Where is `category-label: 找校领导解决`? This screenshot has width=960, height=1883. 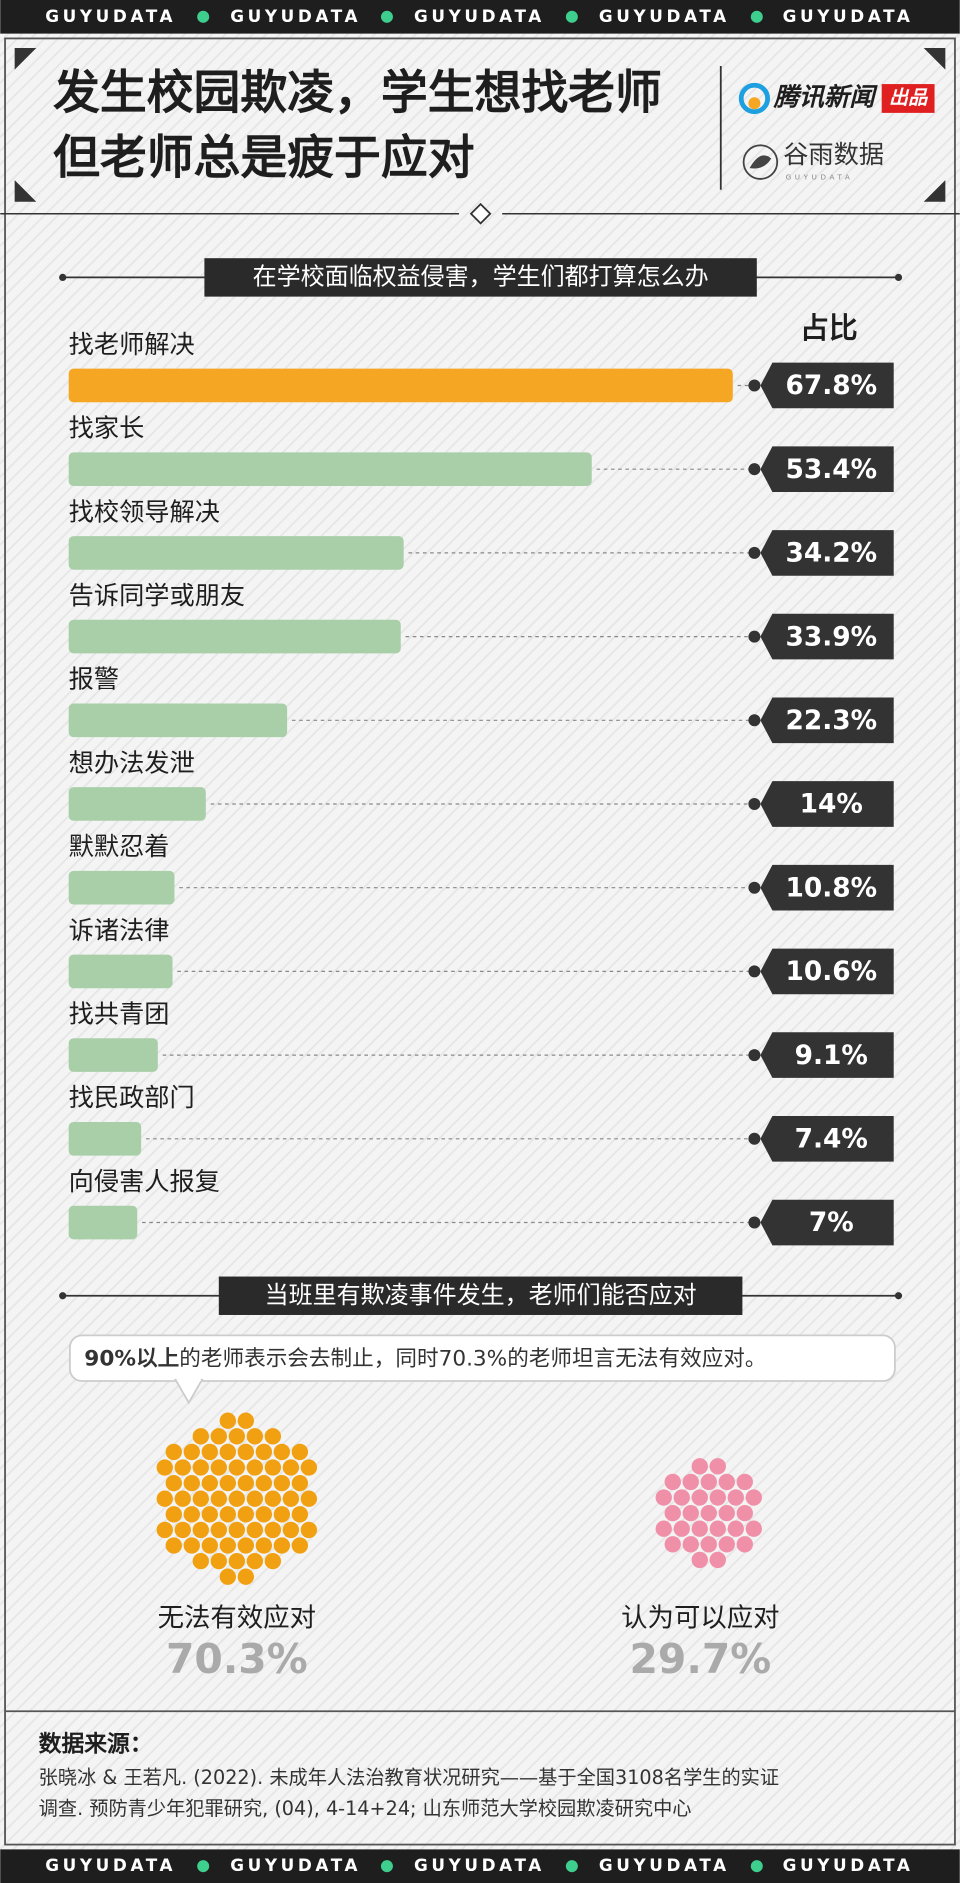 category-label: 找校领导解决 is located at coordinates (144, 511).